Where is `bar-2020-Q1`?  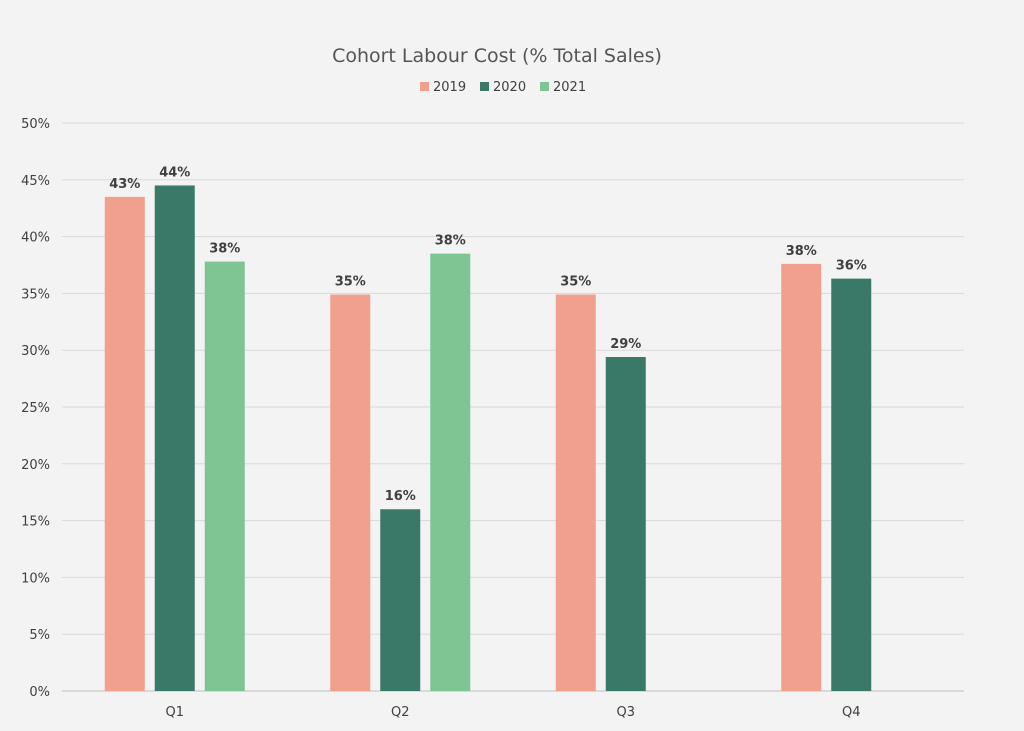
bar-2020-Q1 is located at coordinates (174, 438).